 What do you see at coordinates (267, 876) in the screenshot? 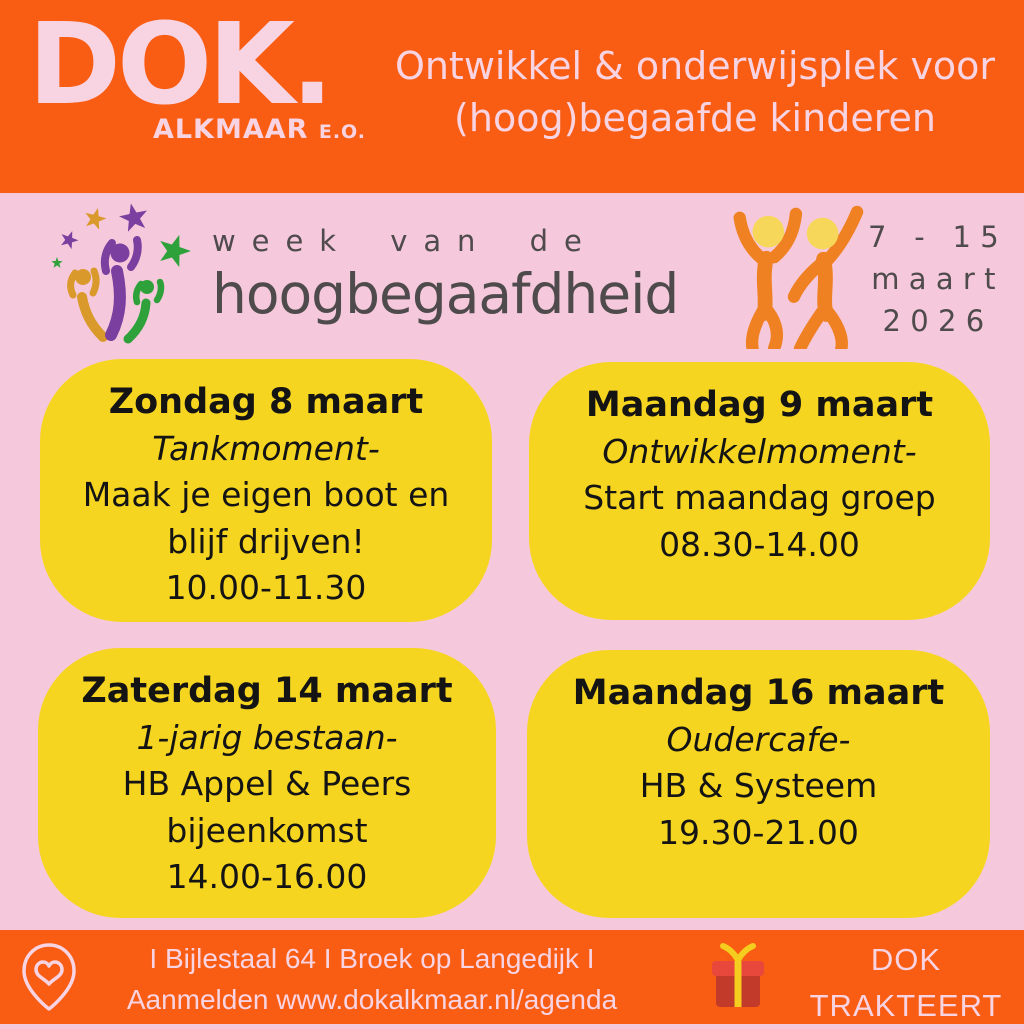
I see `event-card-time: 14.00-16.00` at bounding box center [267, 876].